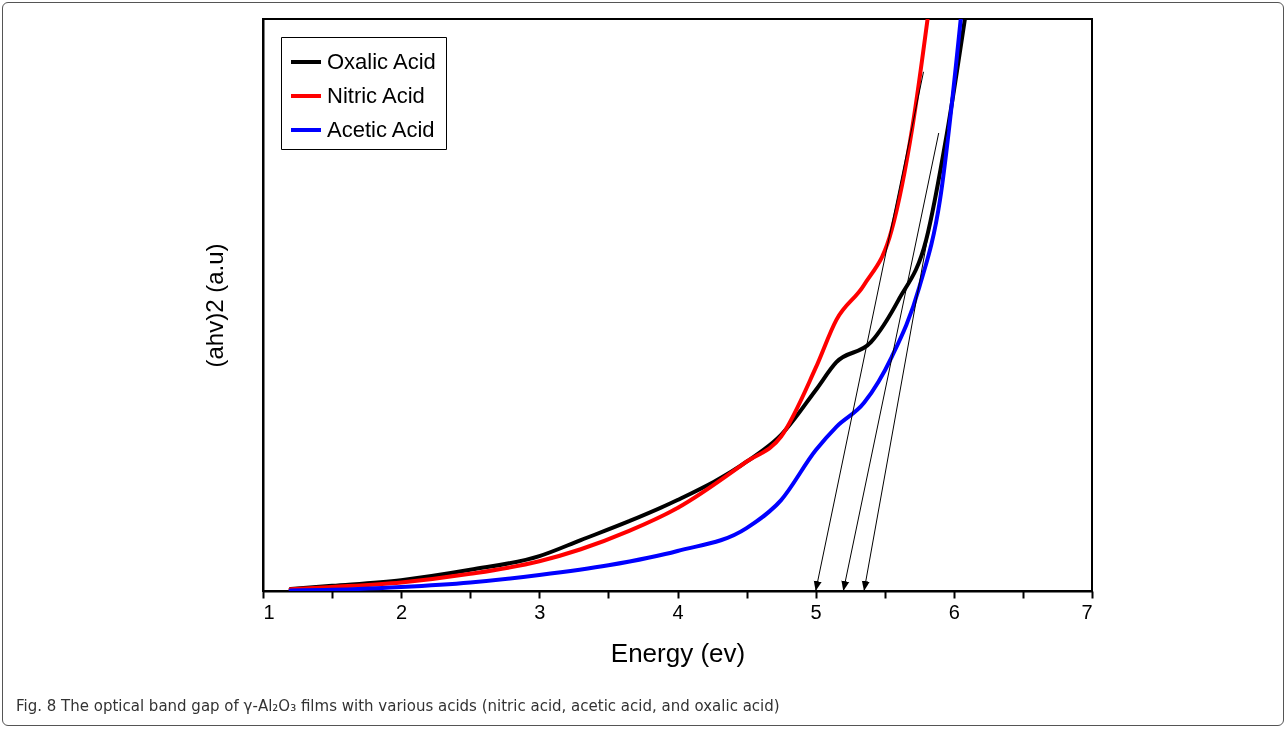 Image resolution: width=1287 pixels, height=730 pixels. Describe the element at coordinates (381, 129) in the screenshot. I see `legend-label: Acetic Acid` at that location.